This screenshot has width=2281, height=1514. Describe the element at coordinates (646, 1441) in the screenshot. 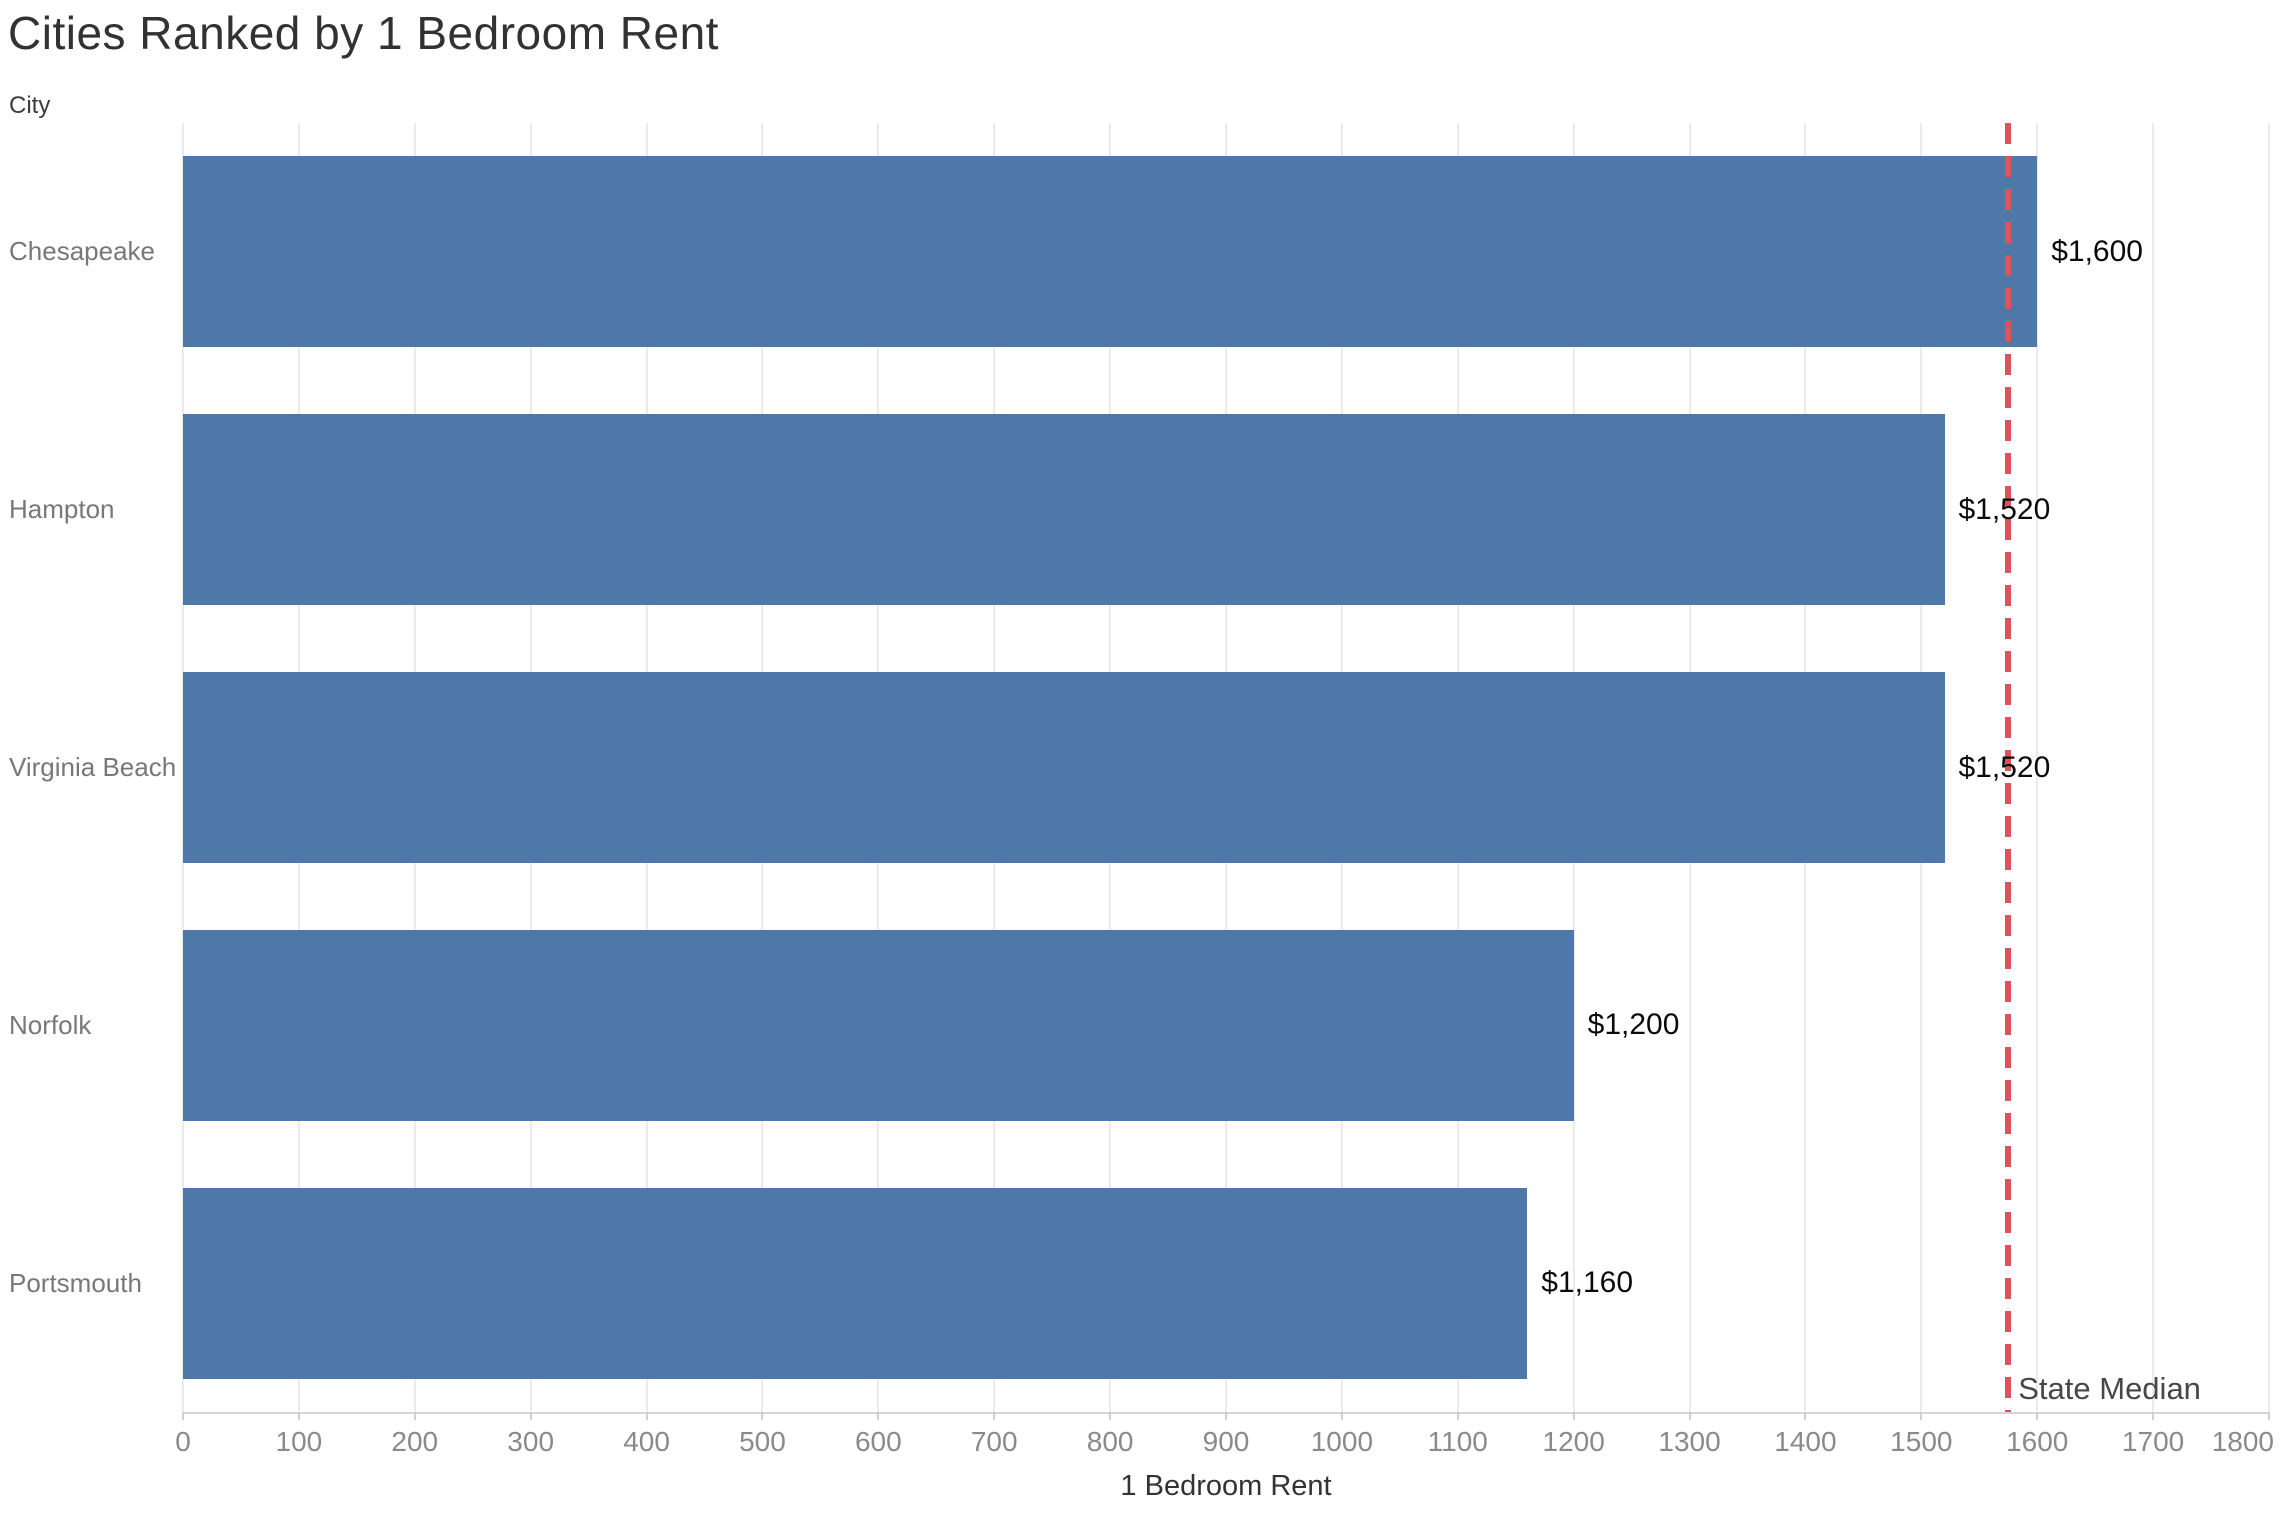

I see `tick-label: 400` at that location.